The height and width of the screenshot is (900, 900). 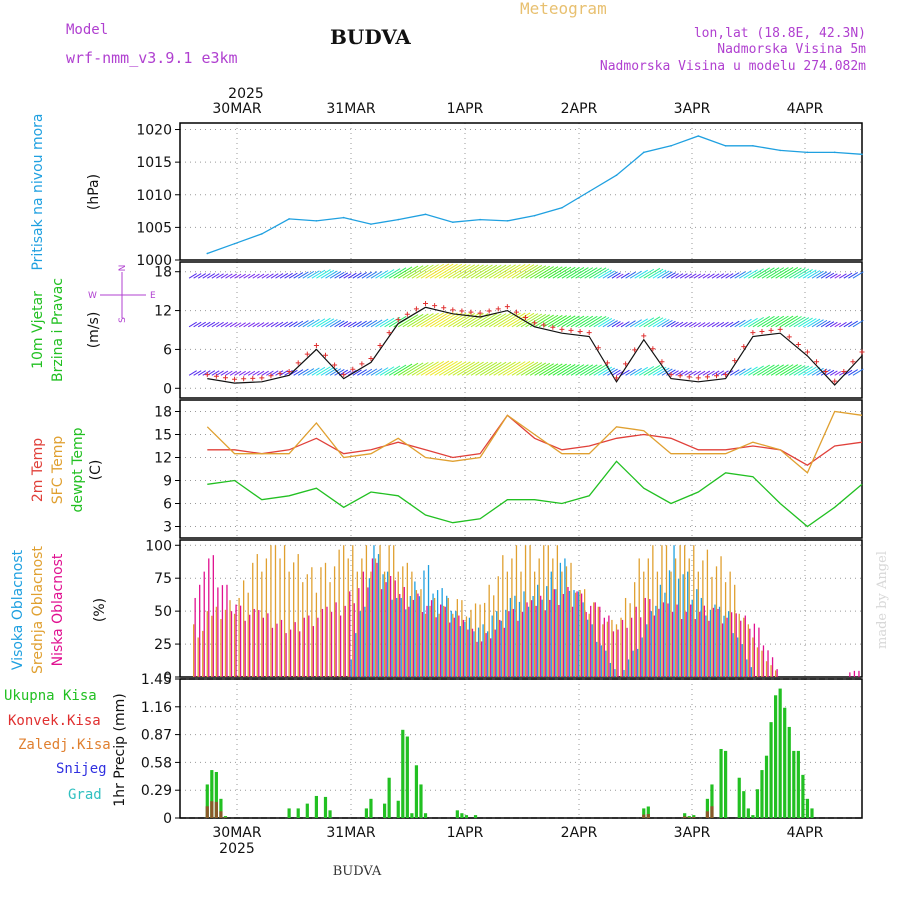 I want to click on precip-title: 1hr Precip, so click(x=120, y=771).